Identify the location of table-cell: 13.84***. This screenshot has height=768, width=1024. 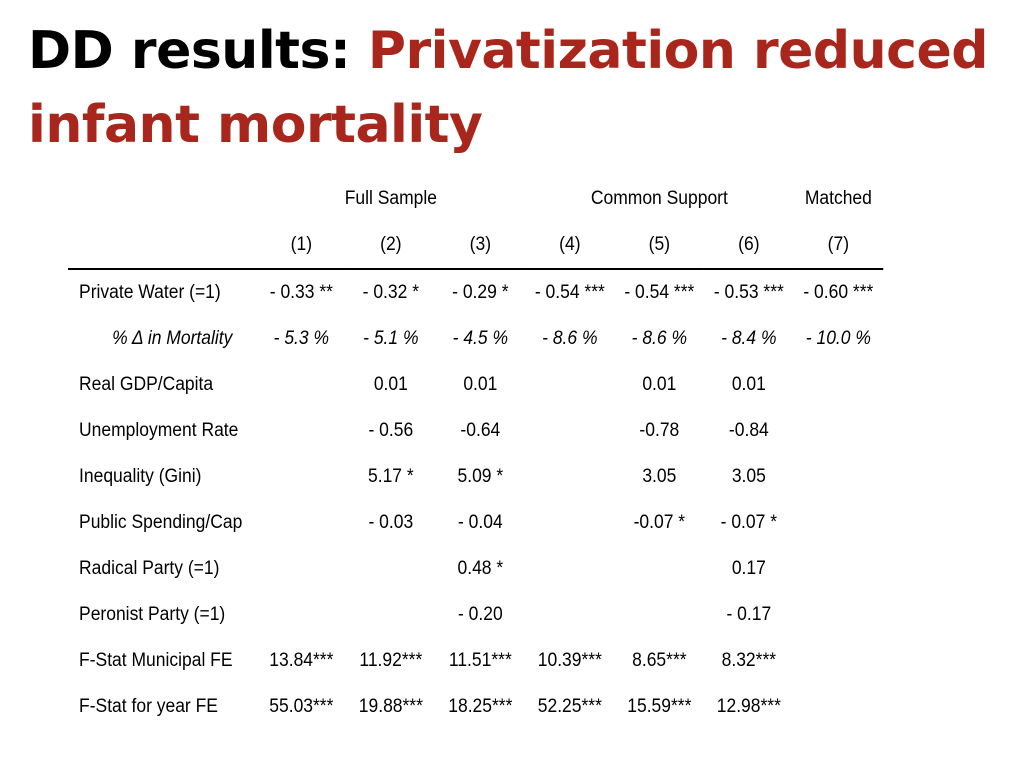
(301, 660).